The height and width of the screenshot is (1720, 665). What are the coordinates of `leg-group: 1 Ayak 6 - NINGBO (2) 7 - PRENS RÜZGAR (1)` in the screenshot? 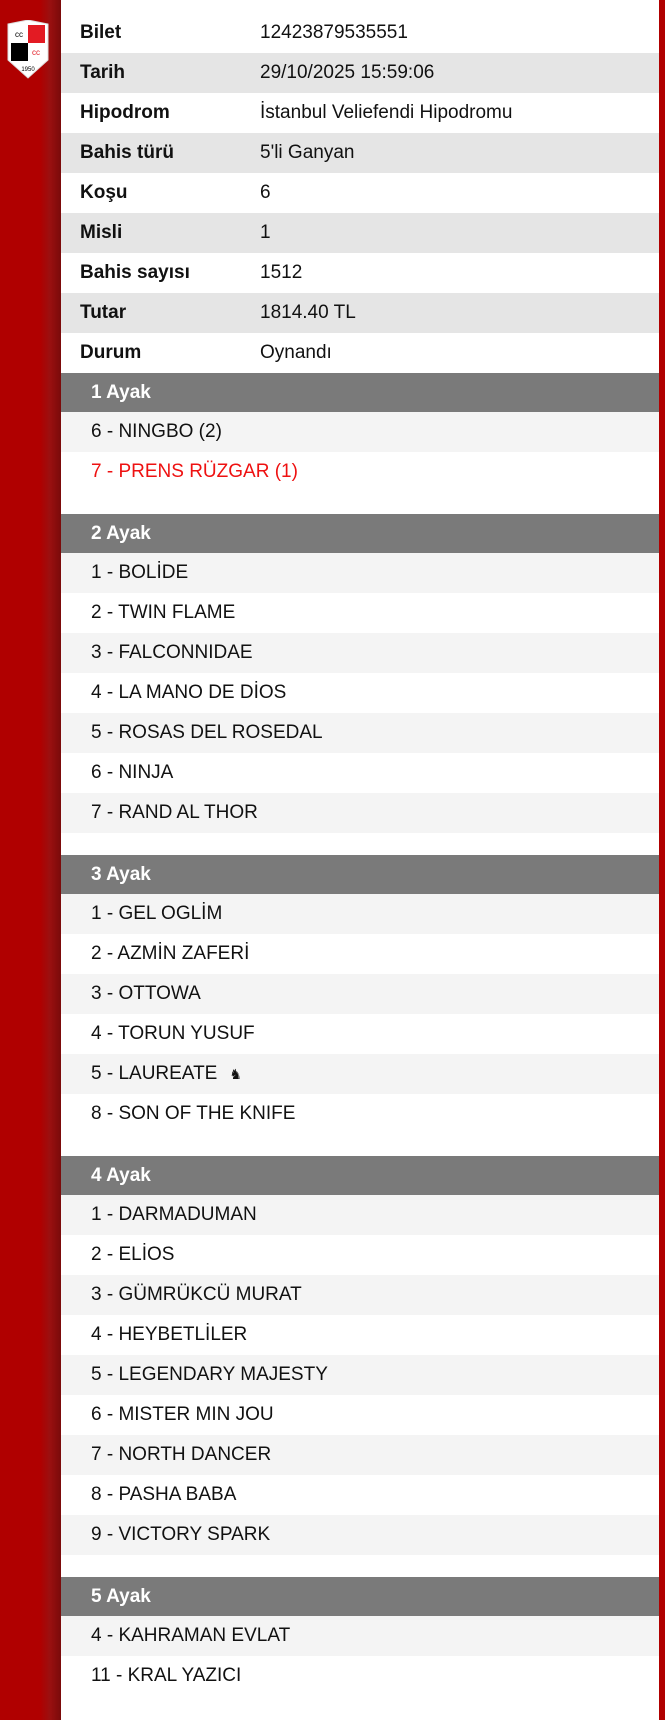 It's located at (360, 432).